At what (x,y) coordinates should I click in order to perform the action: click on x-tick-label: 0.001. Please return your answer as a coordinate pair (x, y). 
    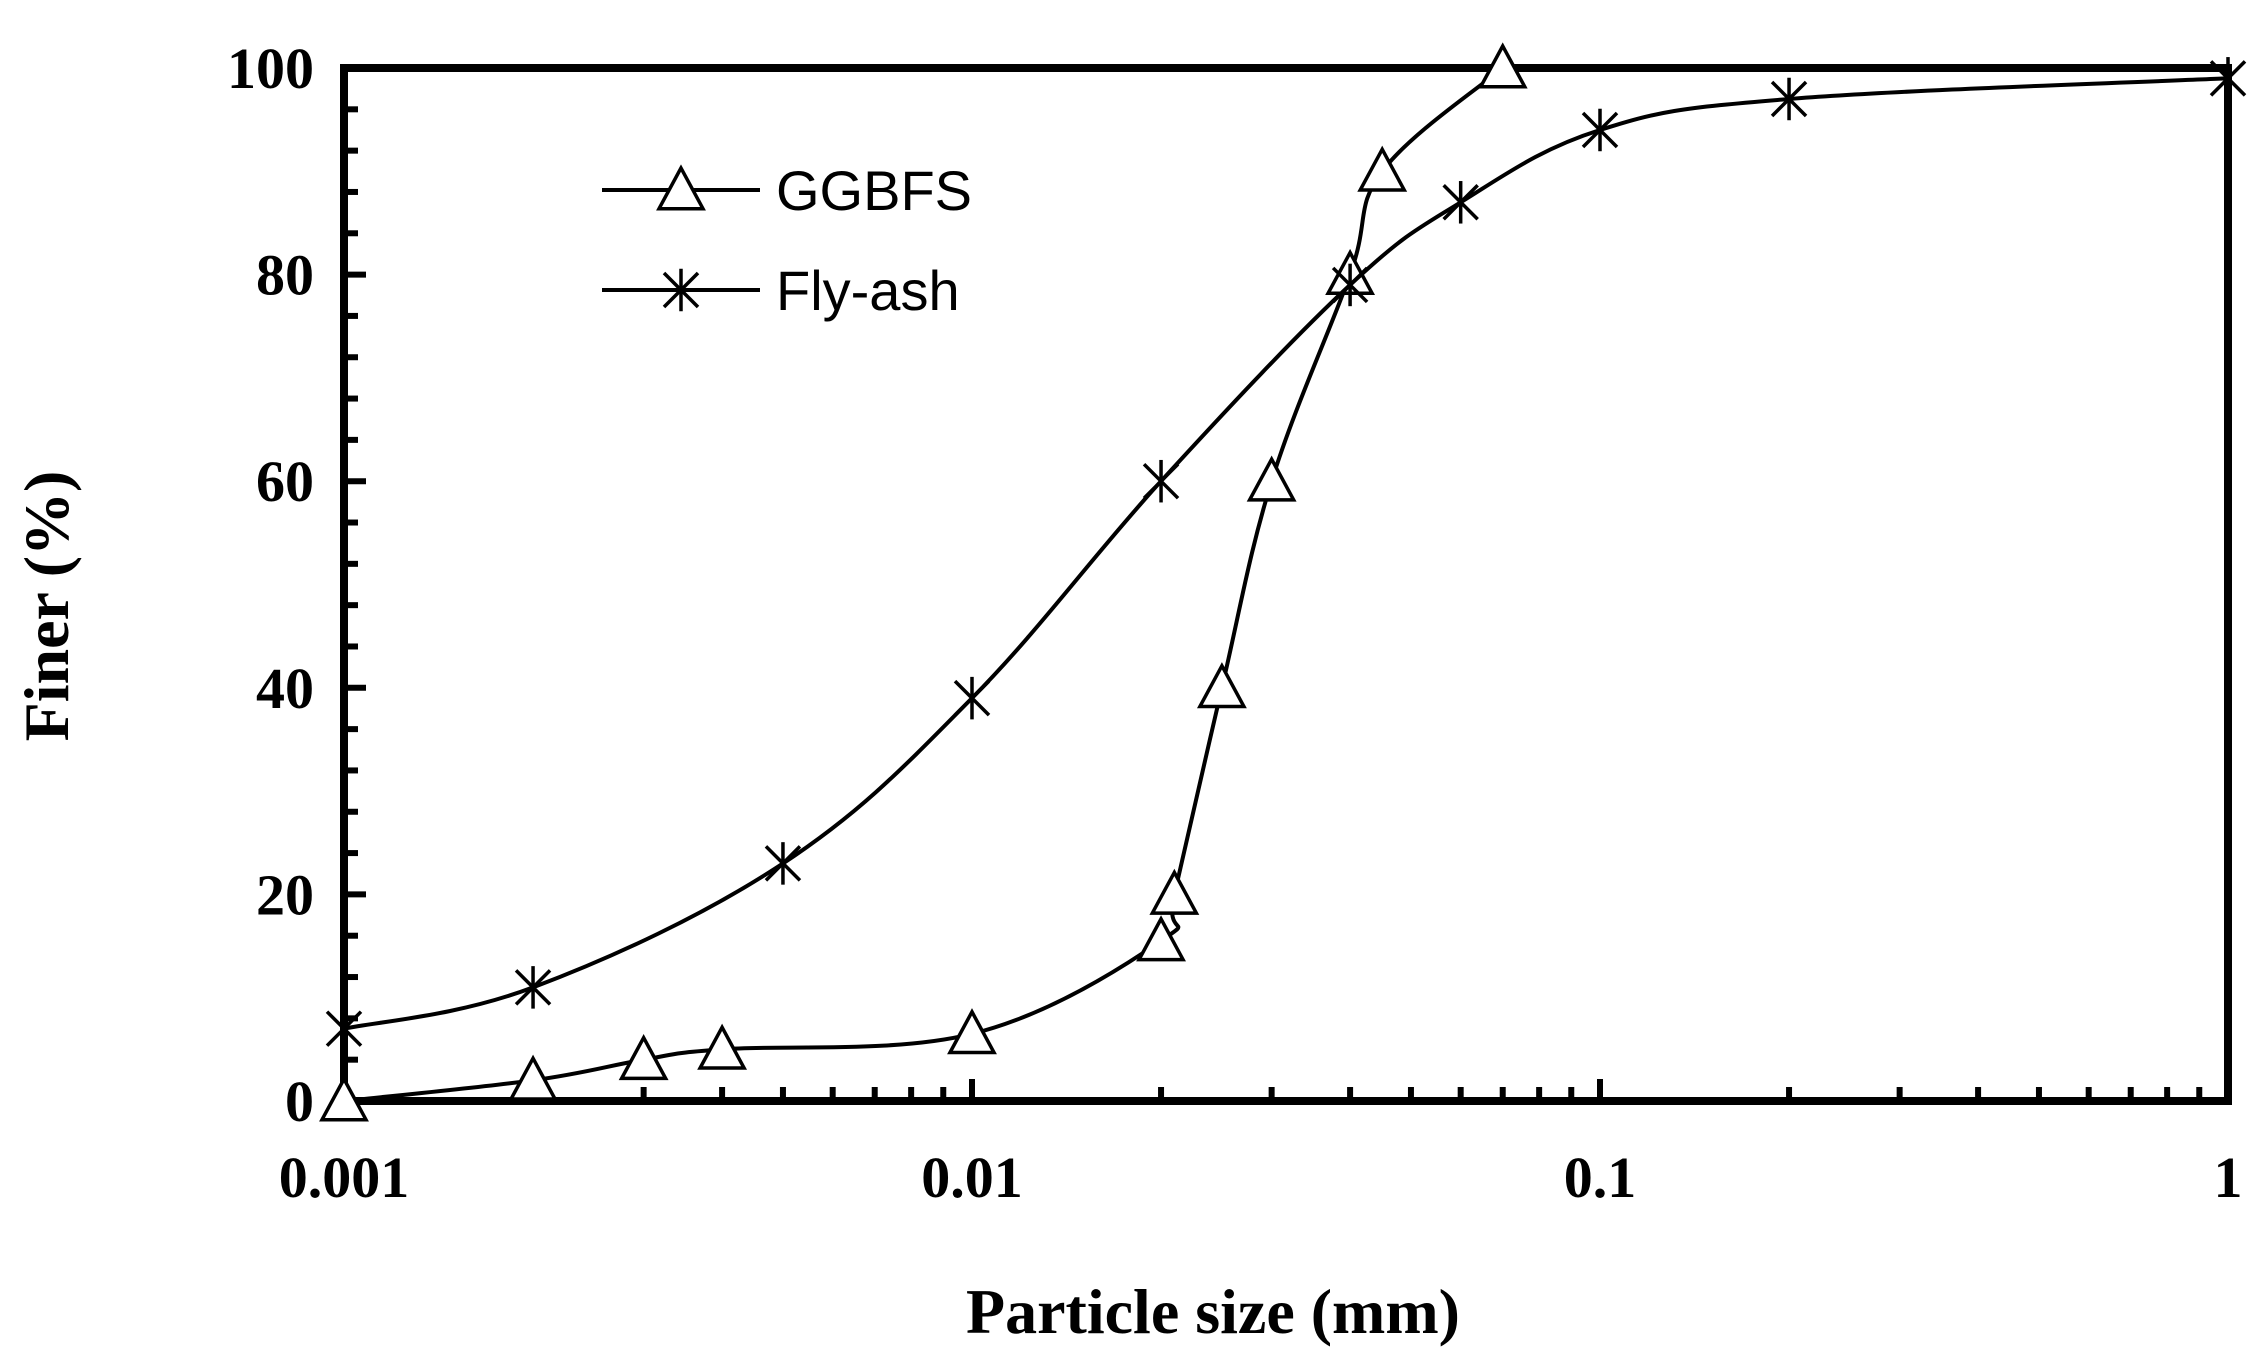
    Looking at the image, I should click on (344, 1177).